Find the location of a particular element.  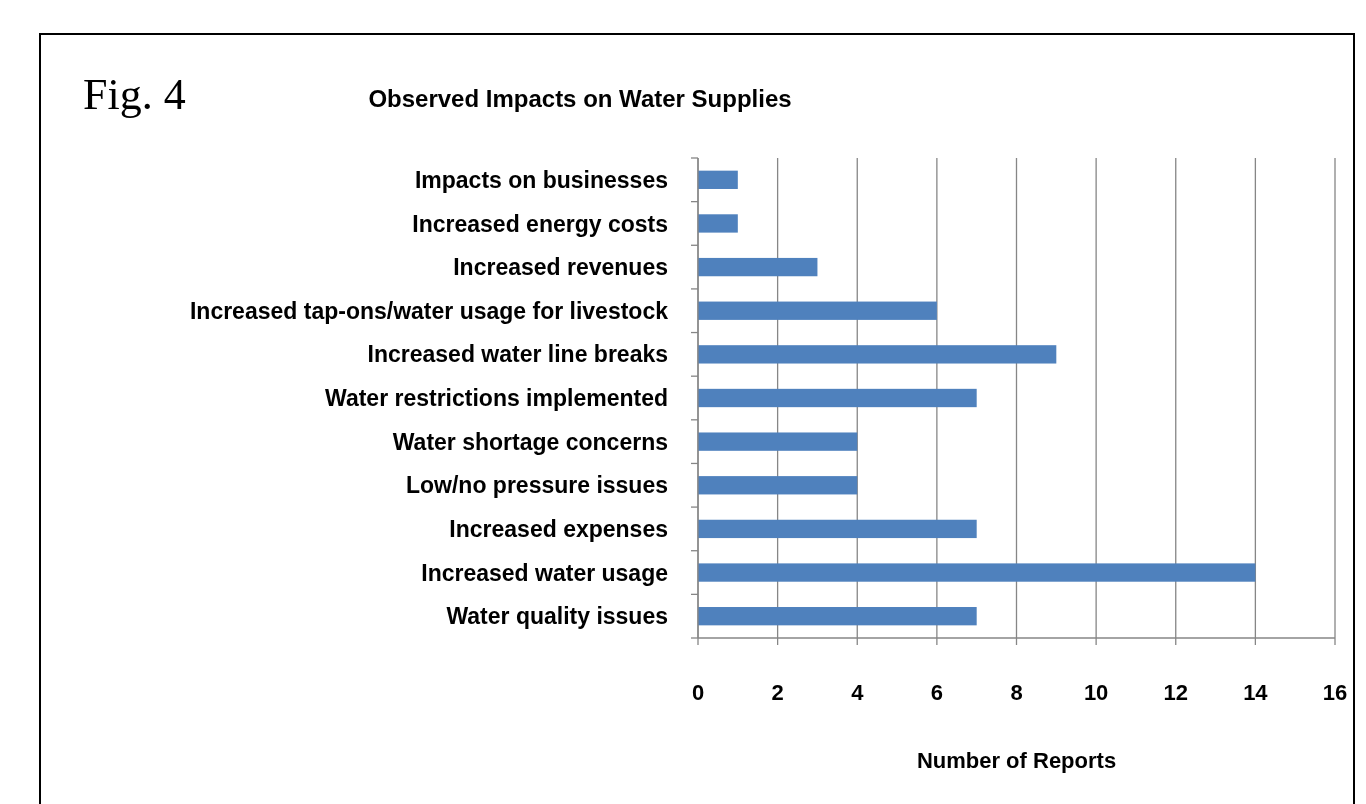

x-tick-label: 16 is located at coordinates (1335, 692).